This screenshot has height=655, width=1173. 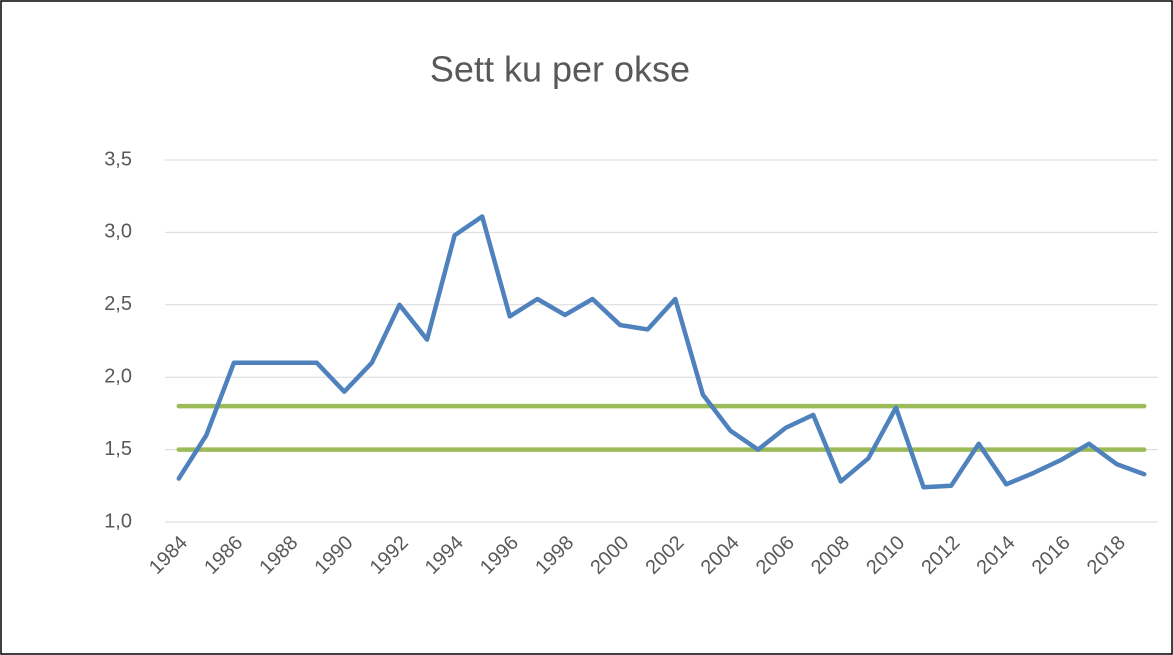 What do you see at coordinates (118, 159) in the screenshot?
I see `y-tick-label: 3,5` at bounding box center [118, 159].